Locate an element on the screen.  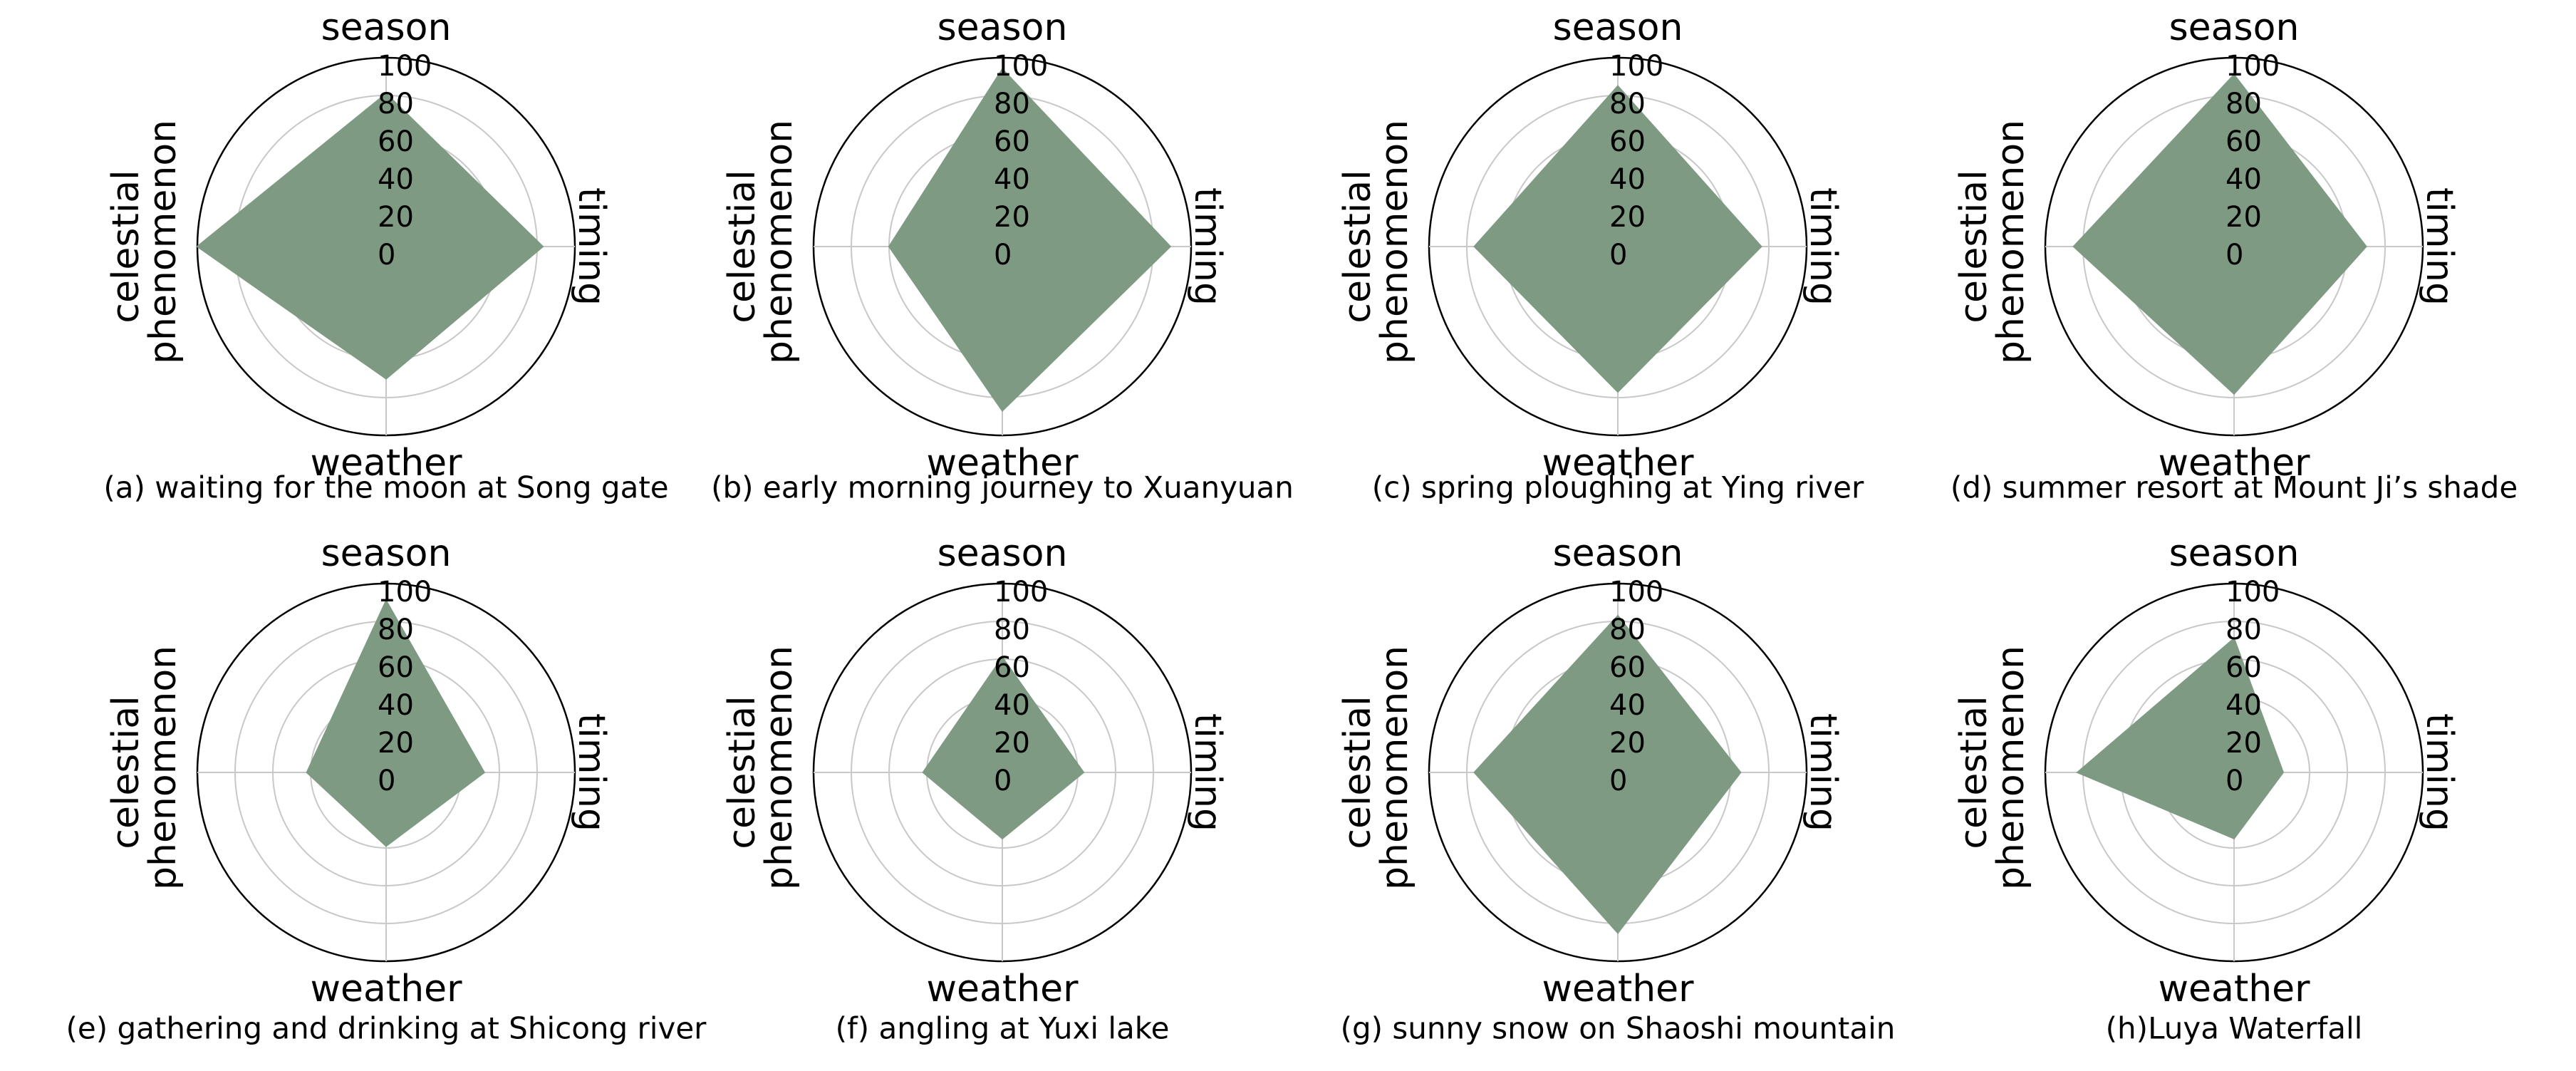
chart-caption: (a) waiting for the moon at Song gate is located at coordinates (385, 487).